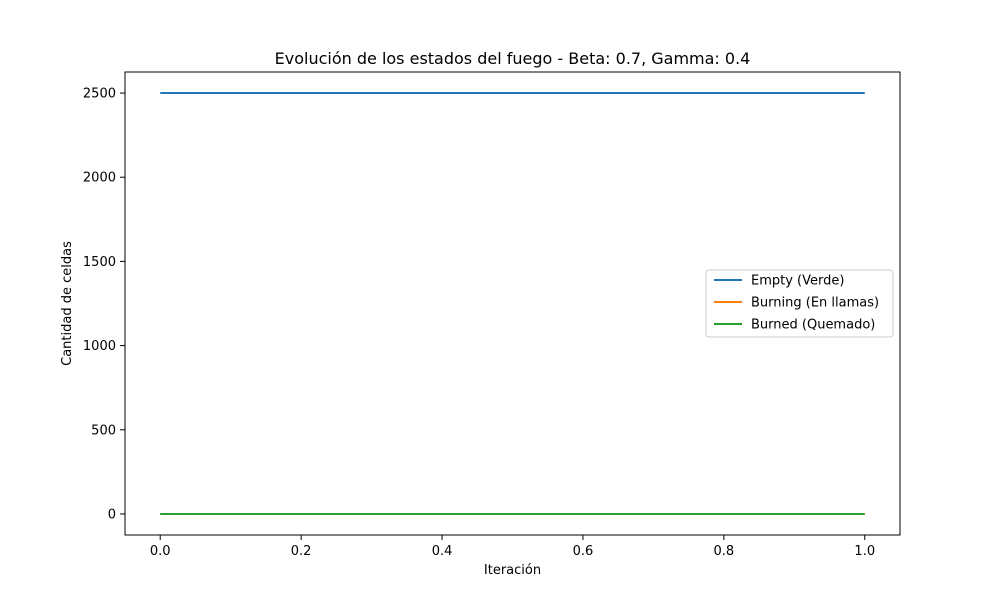 This screenshot has width=1000, height=600. What do you see at coordinates (512, 570) in the screenshot?
I see `x-axis-label: Iteración` at bounding box center [512, 570].